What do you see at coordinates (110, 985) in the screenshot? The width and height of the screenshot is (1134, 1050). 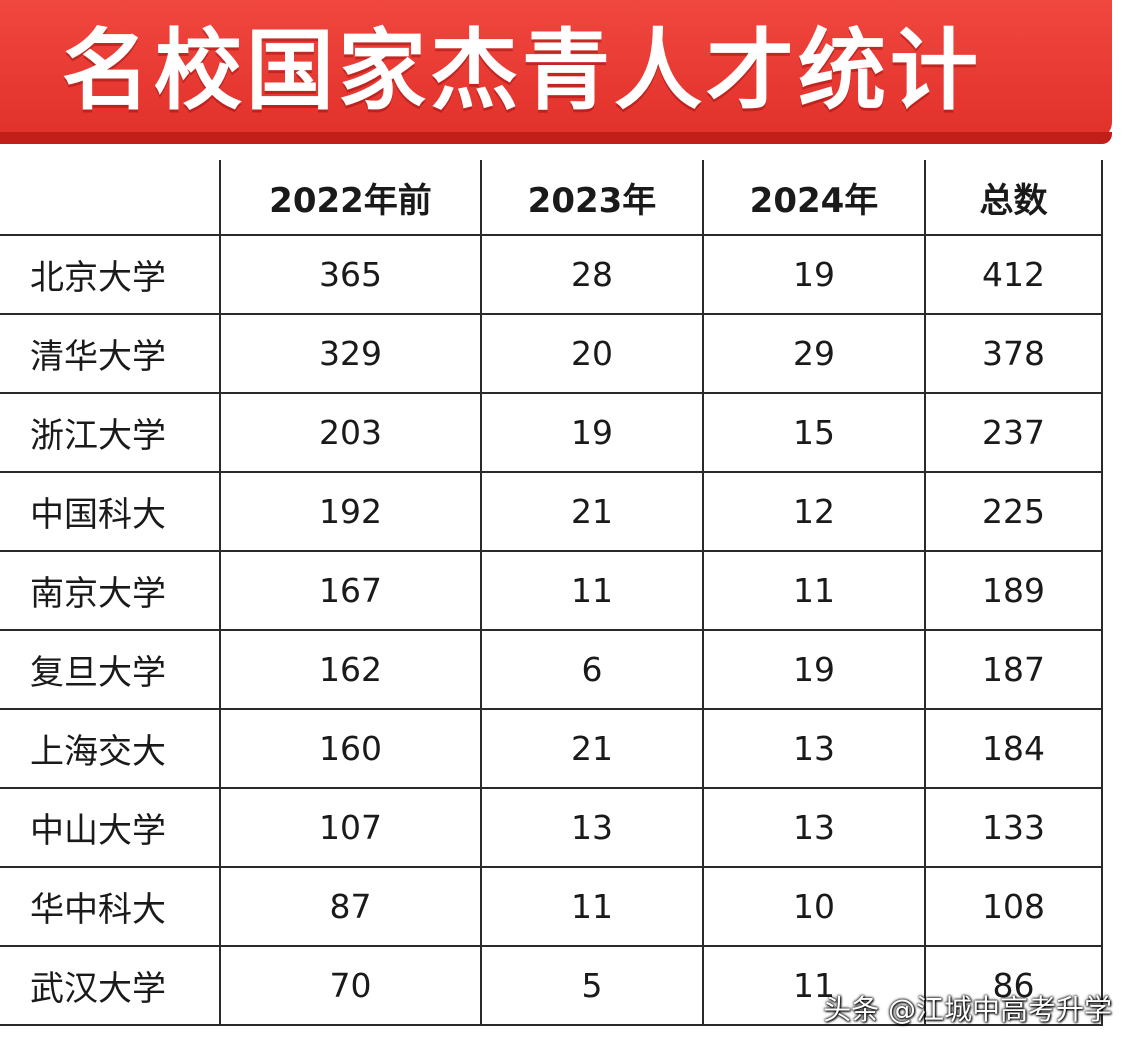 I see `cell-university: 武汉大学` at bounding box center [110, 985].